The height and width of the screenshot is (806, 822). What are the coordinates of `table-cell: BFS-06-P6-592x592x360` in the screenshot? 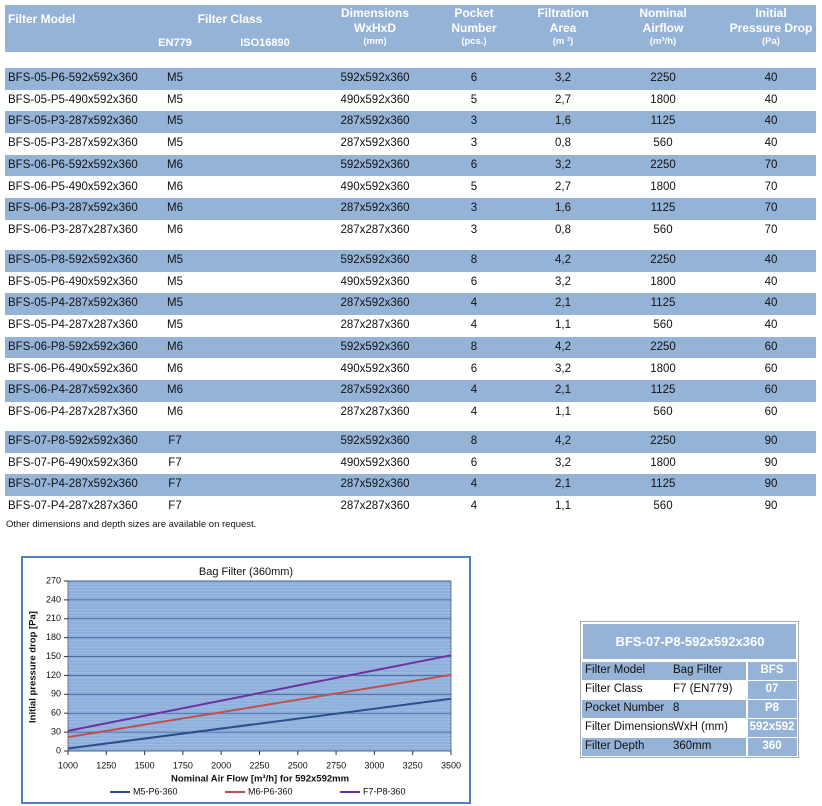 It's located at (73, 164).